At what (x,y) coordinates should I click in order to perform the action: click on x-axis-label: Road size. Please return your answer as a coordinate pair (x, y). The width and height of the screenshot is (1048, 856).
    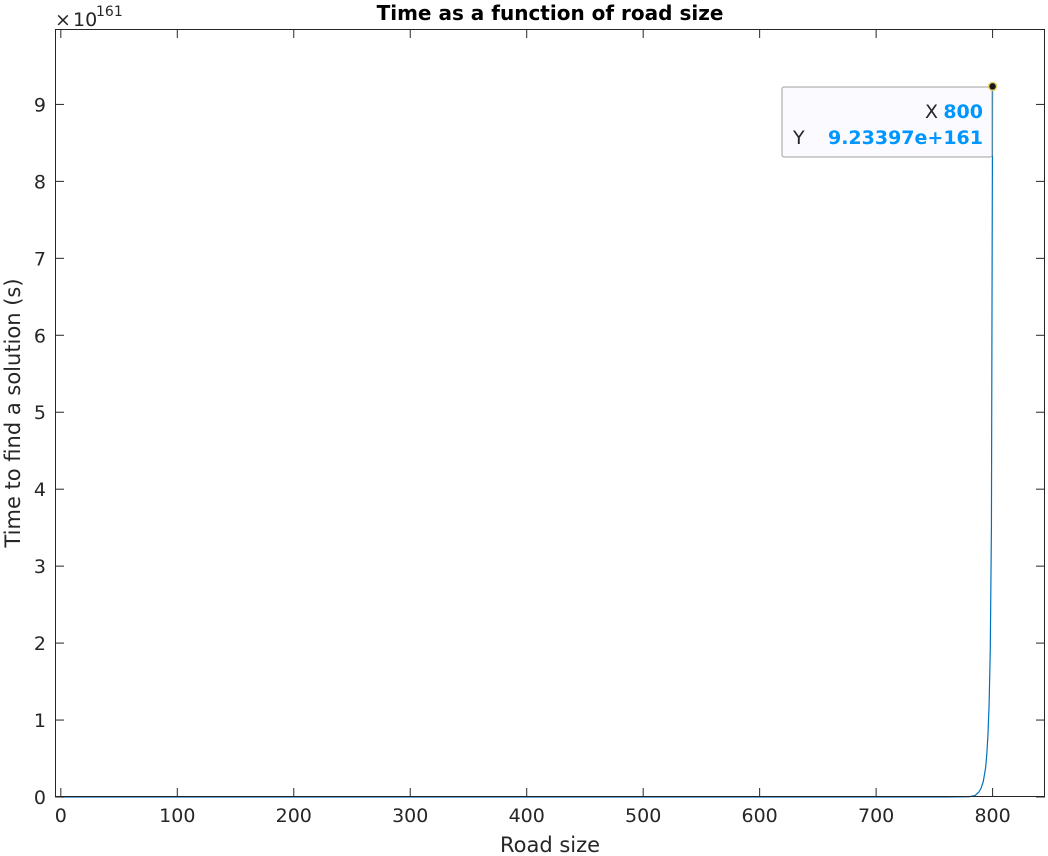
    Looking at the image, I should click on (550, 844).